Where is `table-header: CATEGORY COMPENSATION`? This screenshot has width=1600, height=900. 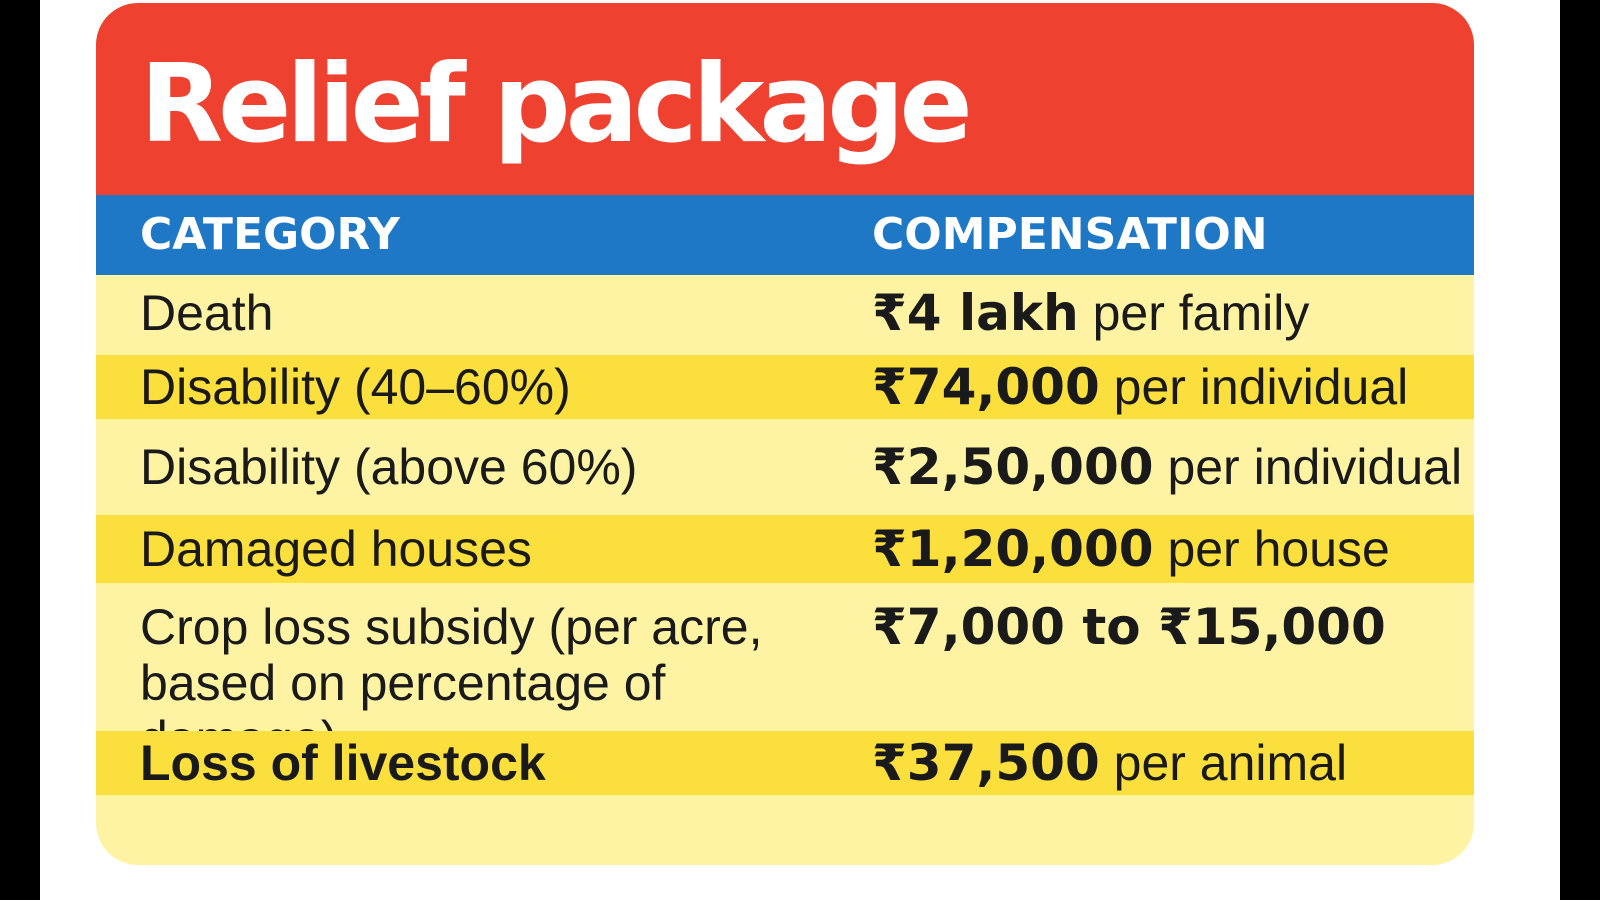
table-header: CATEGORY COMPENSATION is located at coordinates (785, 235).